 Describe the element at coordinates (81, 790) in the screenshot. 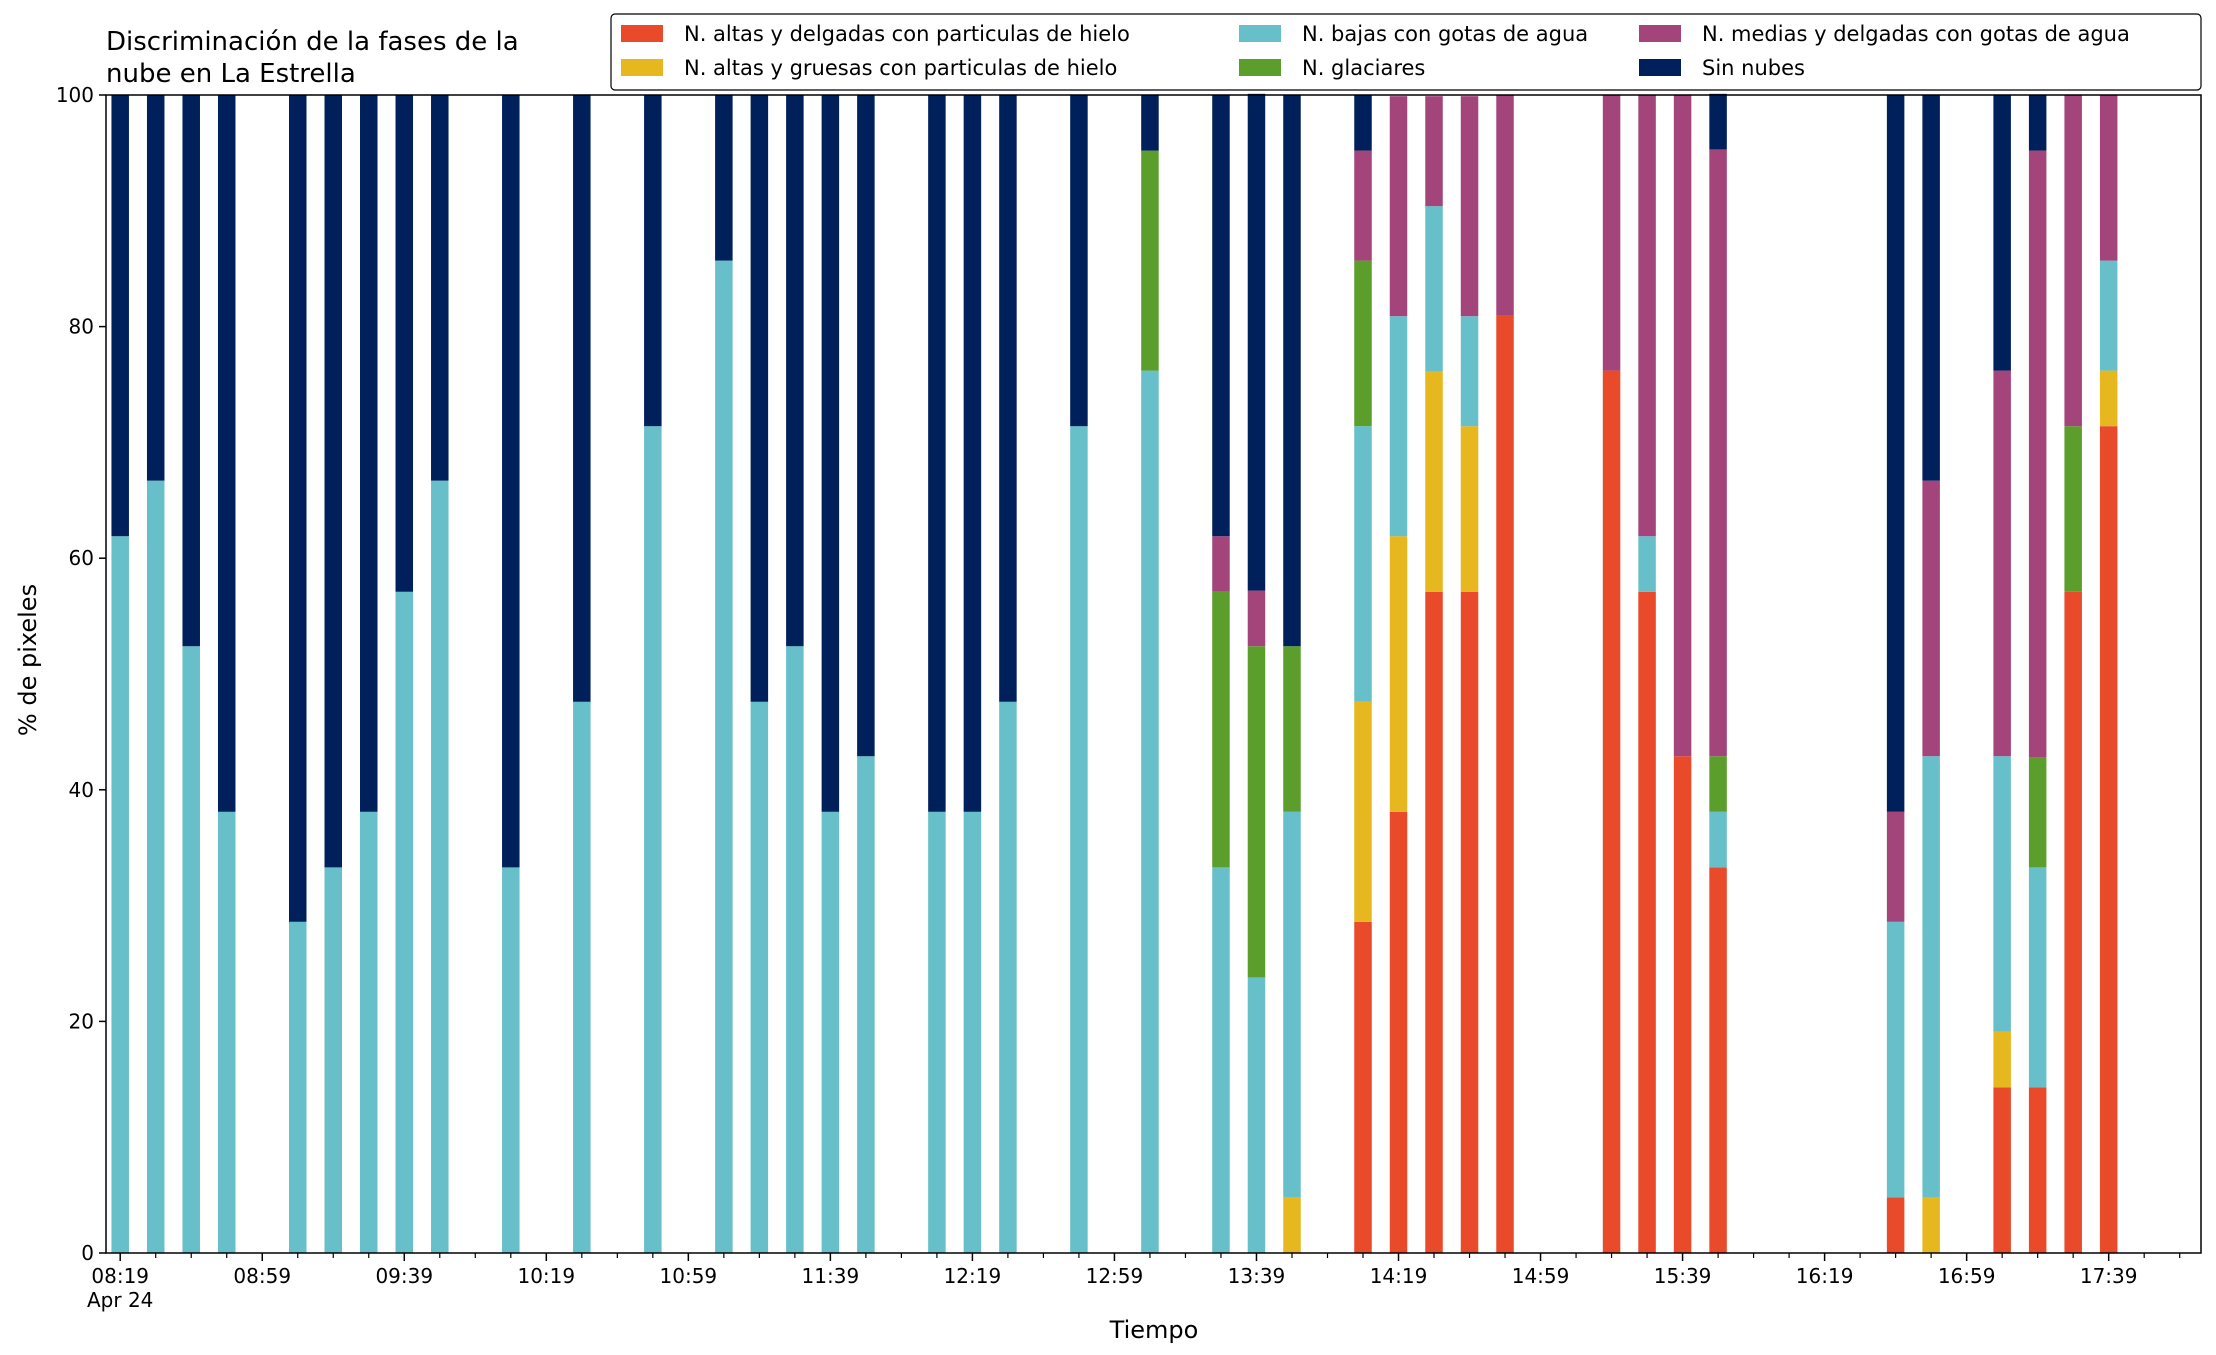

I see `y-tick-label: 40` at that location.